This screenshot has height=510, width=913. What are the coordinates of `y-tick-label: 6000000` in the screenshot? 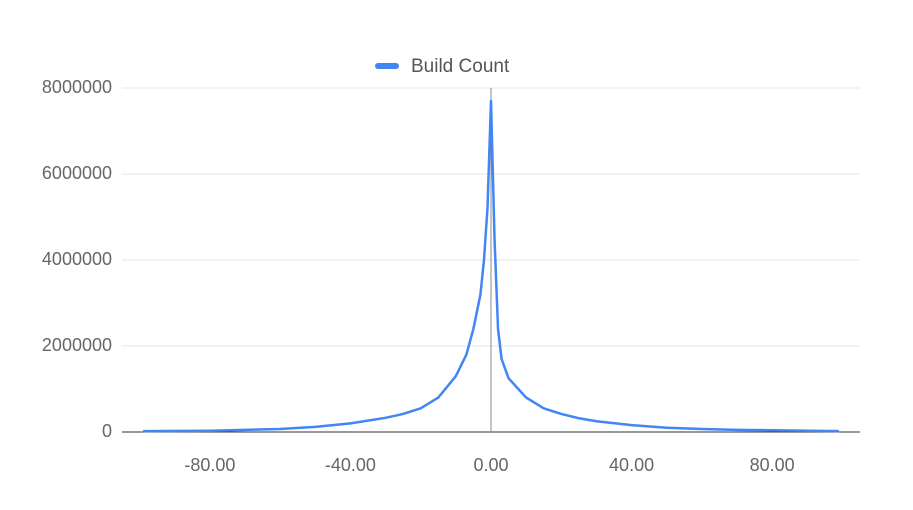 It's located at (77, 173).